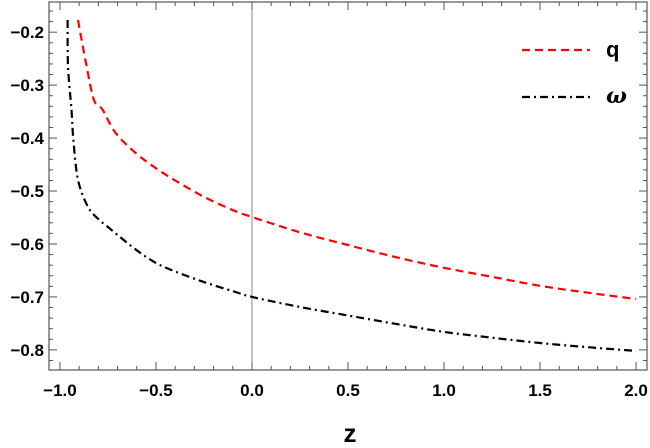 The image size is (650, 448). What do you see at coordinates (574, 73) in the screenshot?
I see `legend: q ω` at bounding box center [574, 73].